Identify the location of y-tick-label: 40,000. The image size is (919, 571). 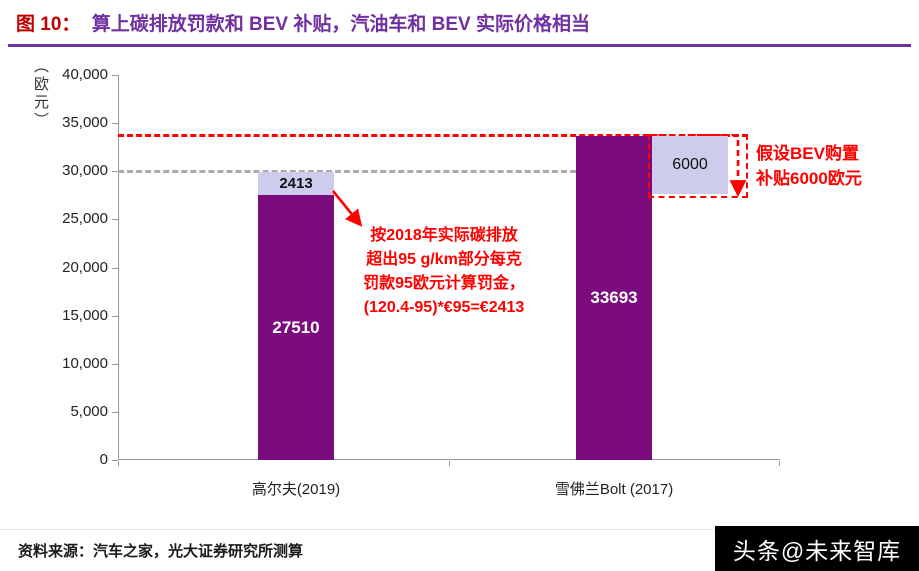
(85, 74).